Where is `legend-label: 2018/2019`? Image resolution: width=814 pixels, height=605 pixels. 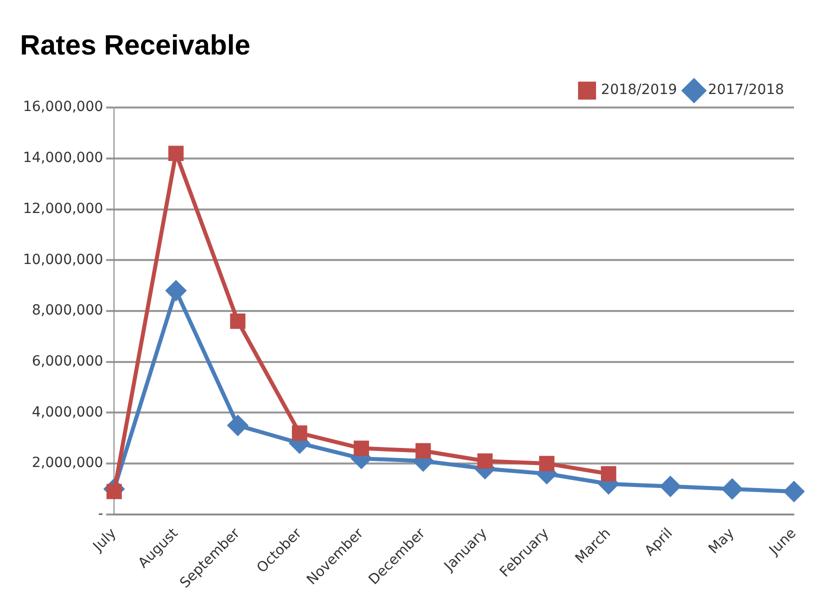 legend-label: 2018/2019 is located at coordinates (639, 90).